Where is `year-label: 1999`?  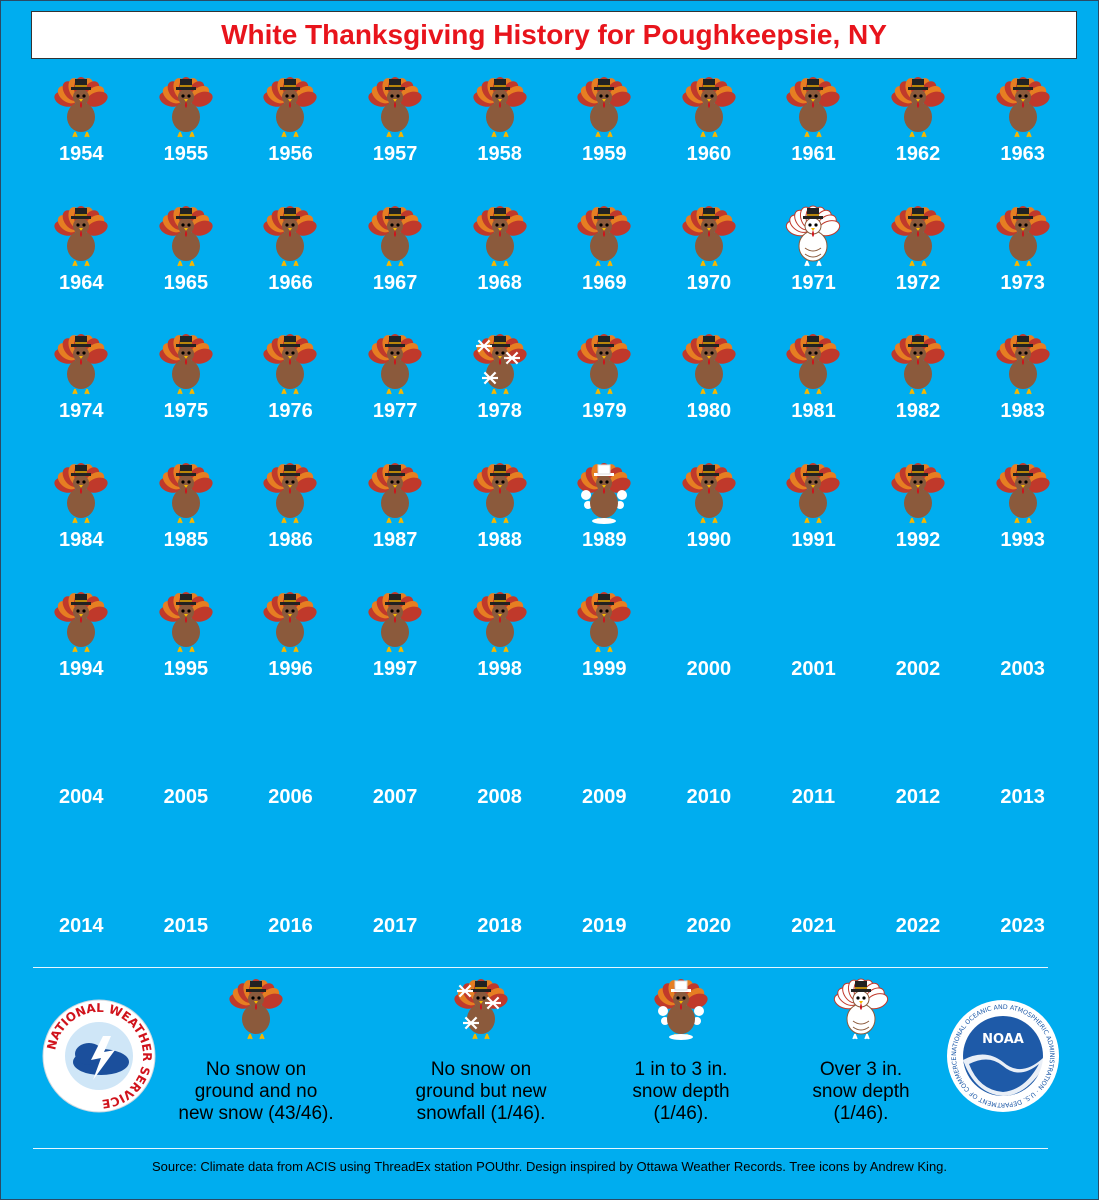 year-label: 1999 is located at coordinates (604, 668).